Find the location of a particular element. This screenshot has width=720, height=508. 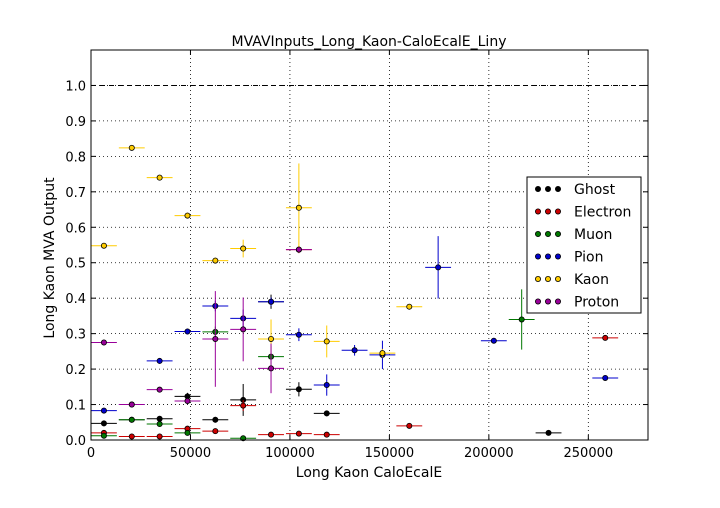

y-tick-label: 0.9 is located at coordinates (75, 122).